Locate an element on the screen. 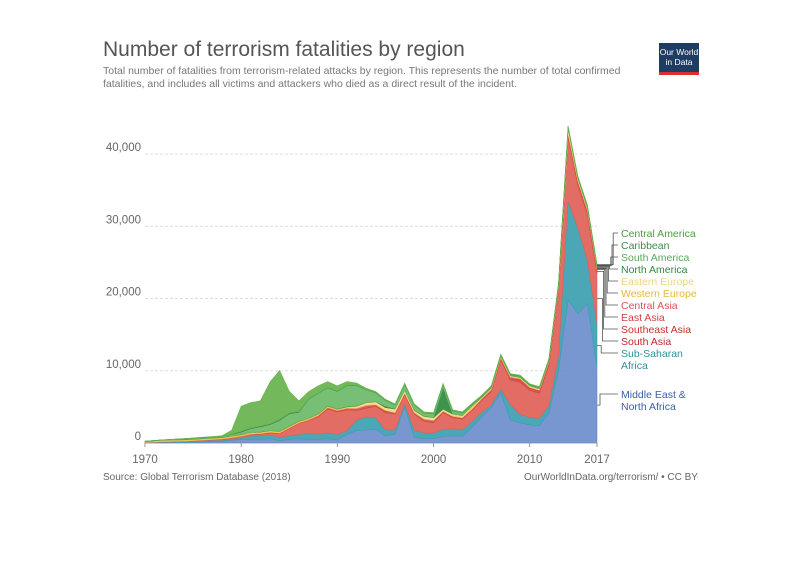 The image size is (800, 587). license-url: OurWorldInData.org/terrorism/ • CC BY-SA is located at coordinates (611, 477).